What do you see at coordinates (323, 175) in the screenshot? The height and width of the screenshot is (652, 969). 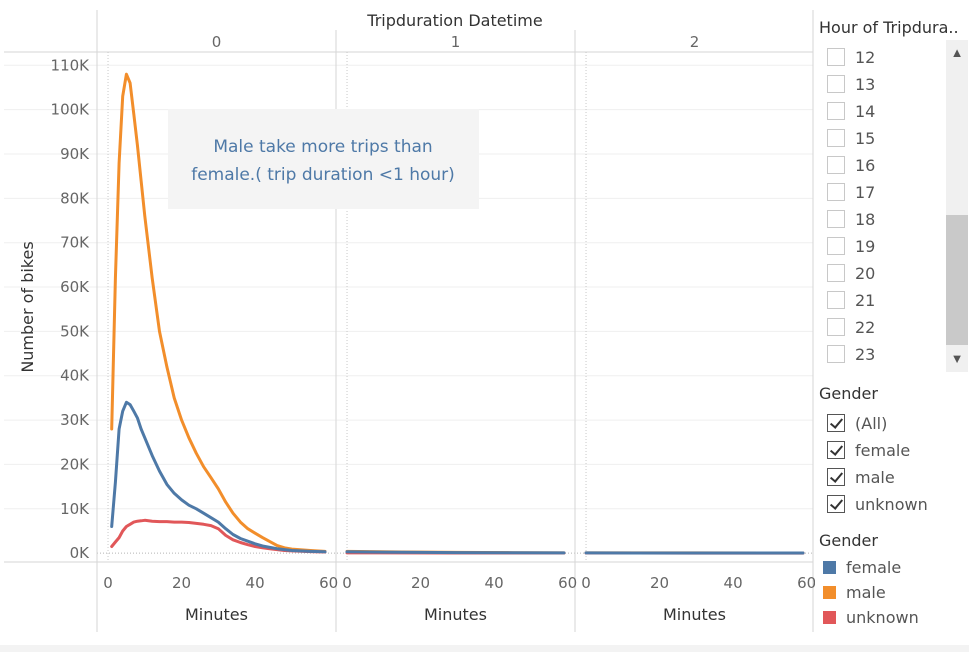 I see `annotation-text: female.( trip duration <1 hour)` at bounding box center [323, 175].